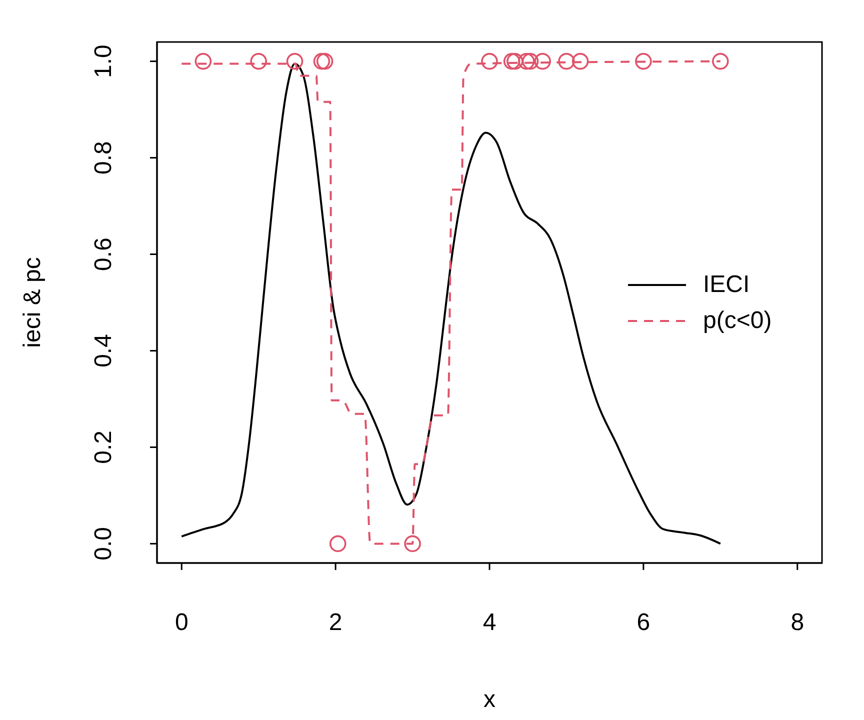  Describe the element at coordinates (489, 622) in the screenshot. I see `x-tick-label: 4` at that location.